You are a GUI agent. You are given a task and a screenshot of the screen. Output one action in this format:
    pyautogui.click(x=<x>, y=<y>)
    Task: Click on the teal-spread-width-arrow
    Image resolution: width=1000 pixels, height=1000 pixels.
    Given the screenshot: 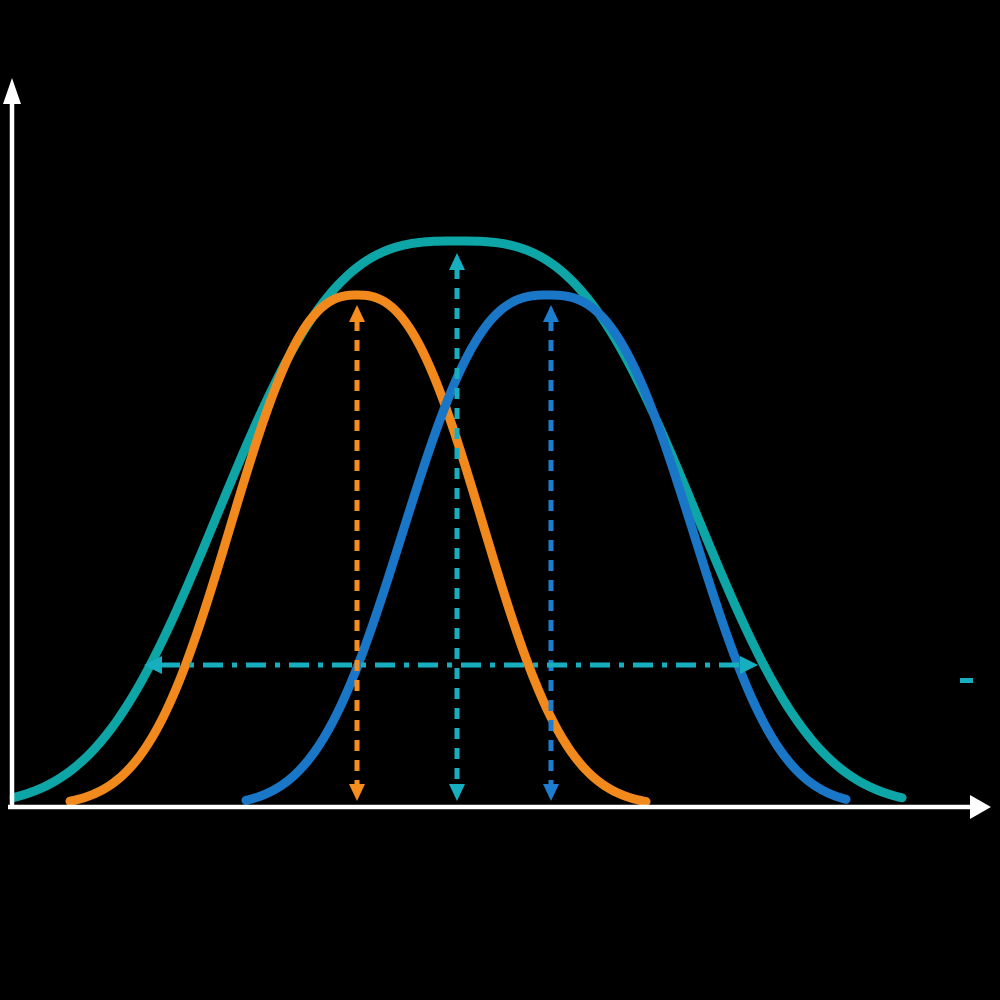 What is the action you would take?
    pyautogui.click(x=451, y=665)
    